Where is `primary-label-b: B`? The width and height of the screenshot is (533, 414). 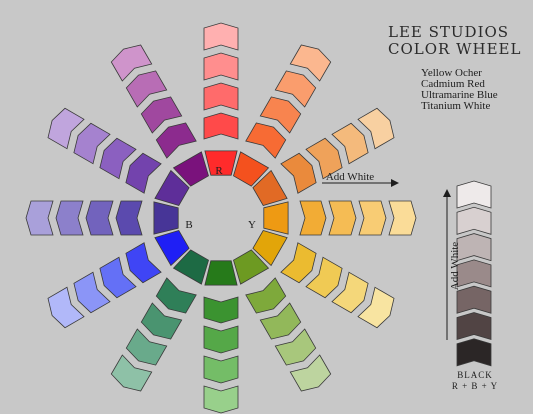
primary-label-b: B is located at coordinates (188, 225).